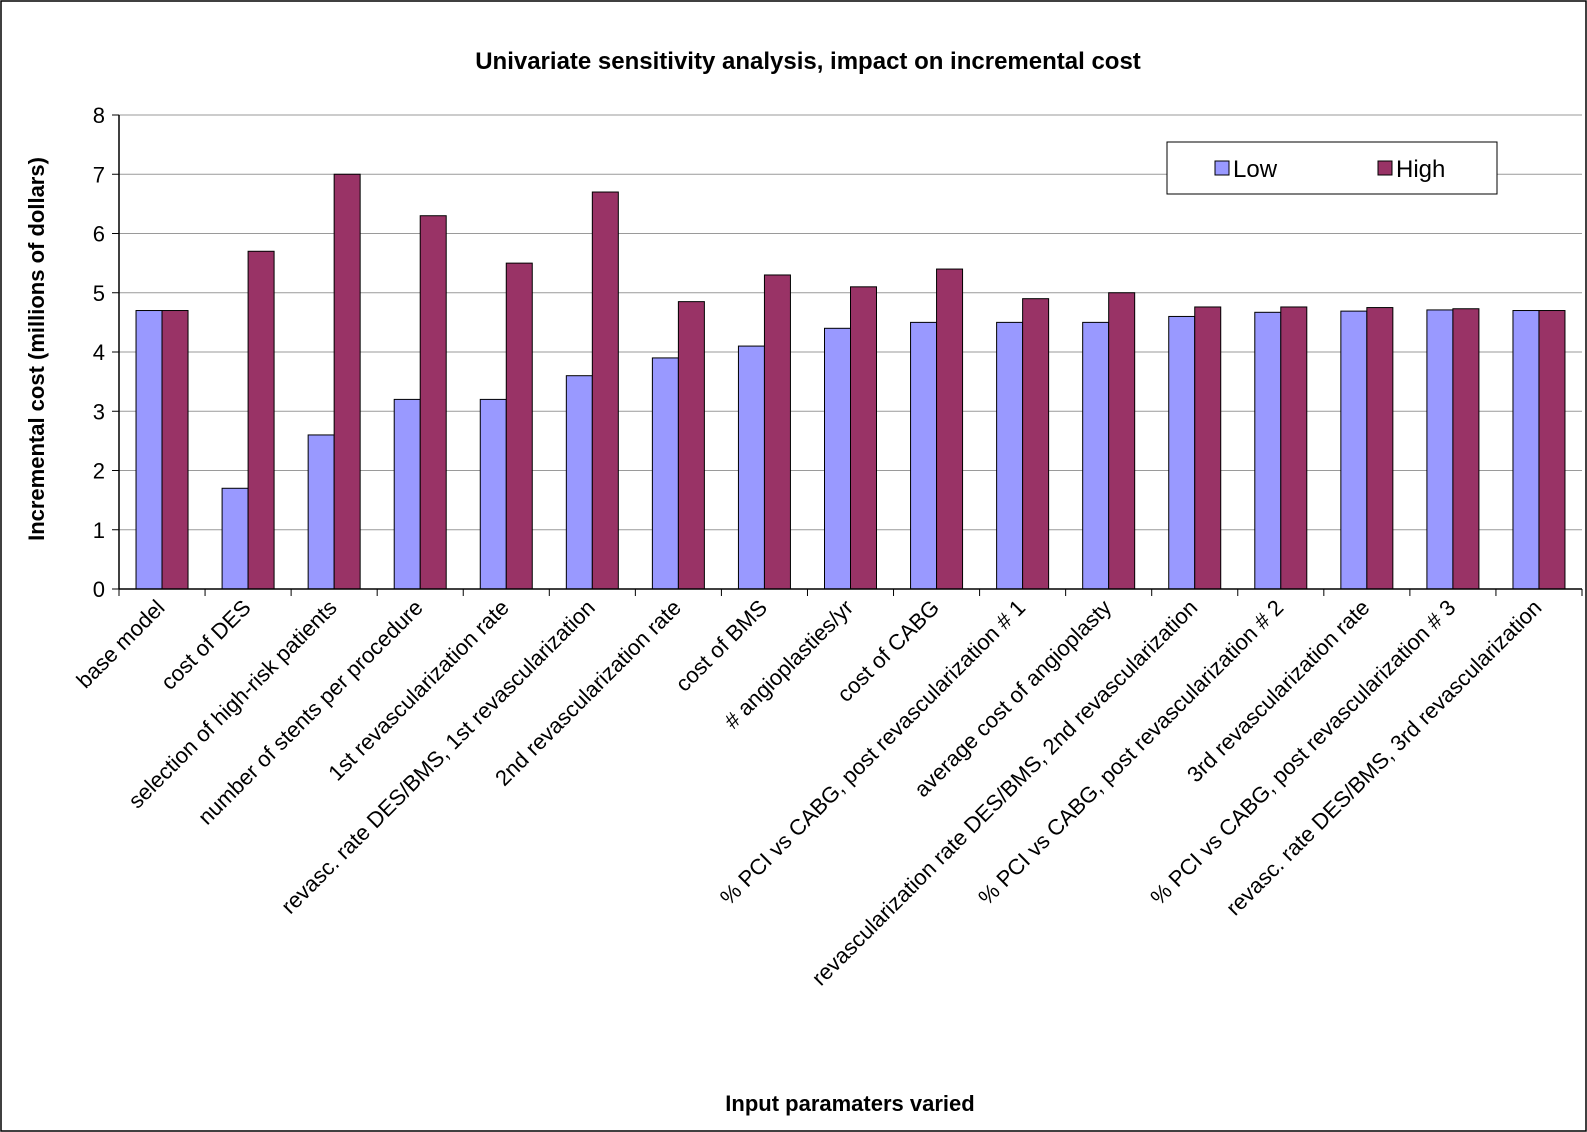 This screenshot has height=1132, width=1587. I want to click on y-tick-labels: 0 1 2 3 4 5 6 7 8, so click(99, 352).